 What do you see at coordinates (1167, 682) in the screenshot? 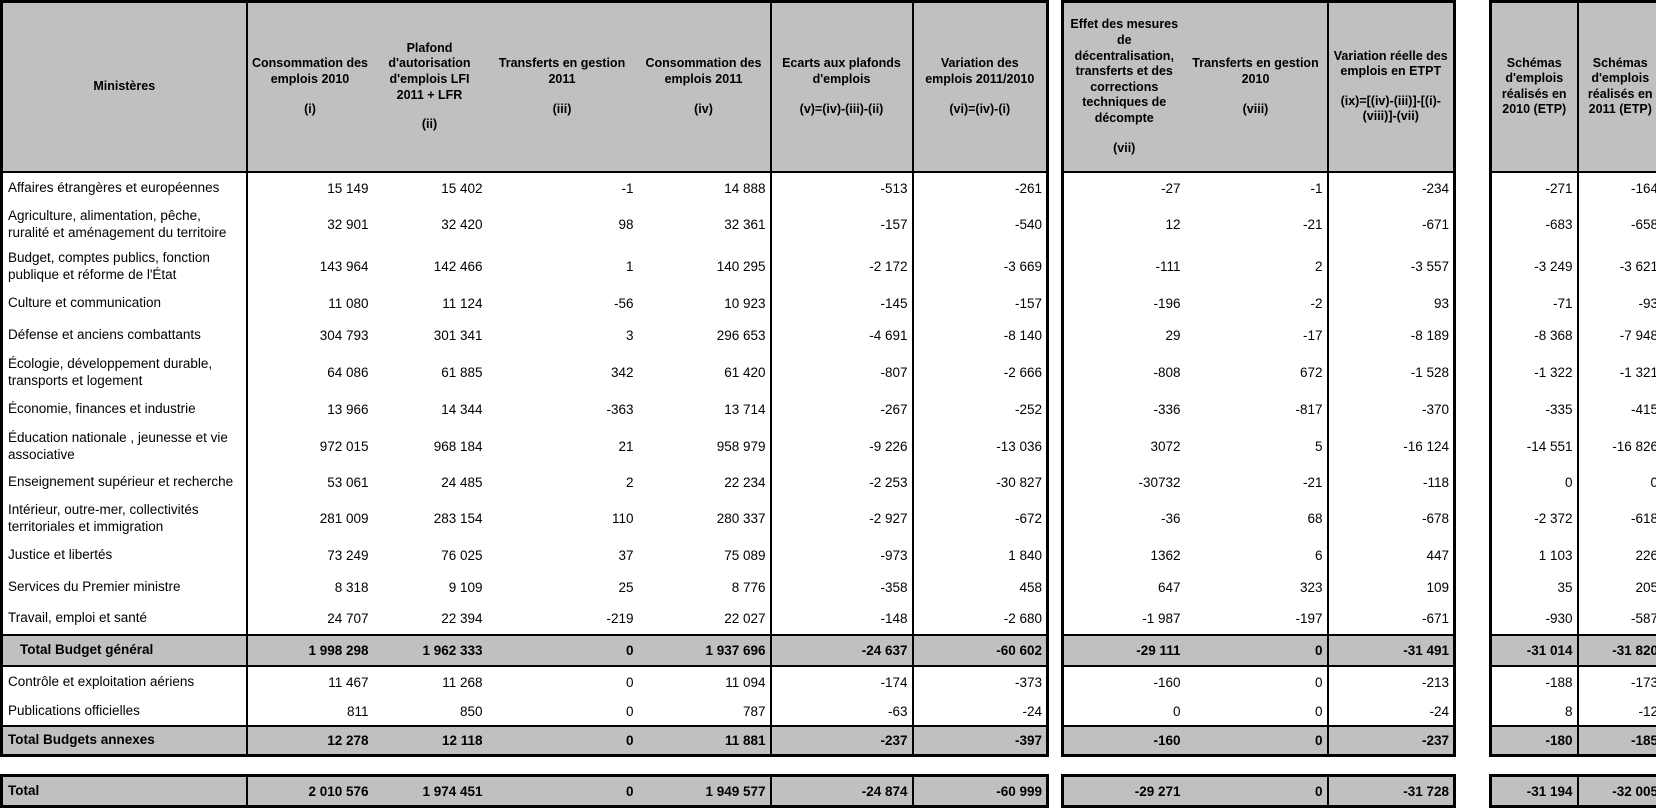
I see `value-cell: -160` at bounding box center [1167, 682].